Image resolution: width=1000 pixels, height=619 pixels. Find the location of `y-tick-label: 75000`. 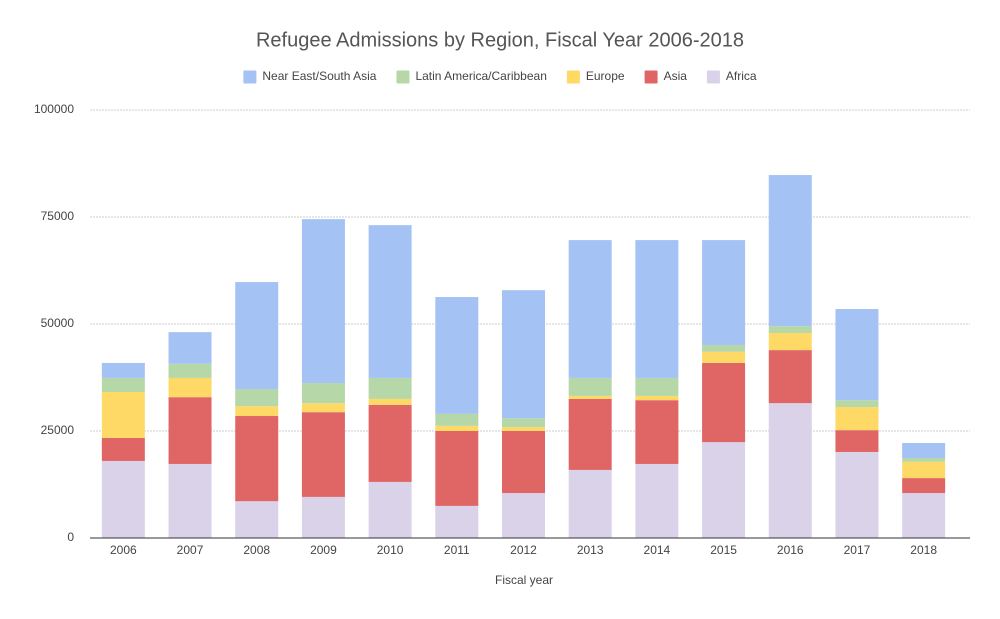

y-tick-label: 75000 is located at coordinates (58, 216).